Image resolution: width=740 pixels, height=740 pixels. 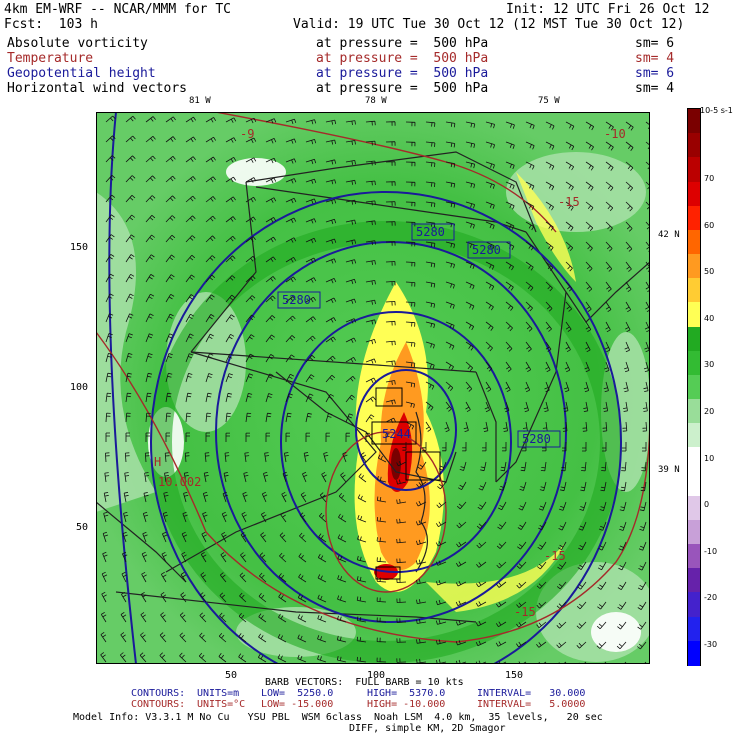 What do you see at coordinates (496, 577) in the screenshot?
I see `yellow-arm-se` at bounding box center [496, 577].